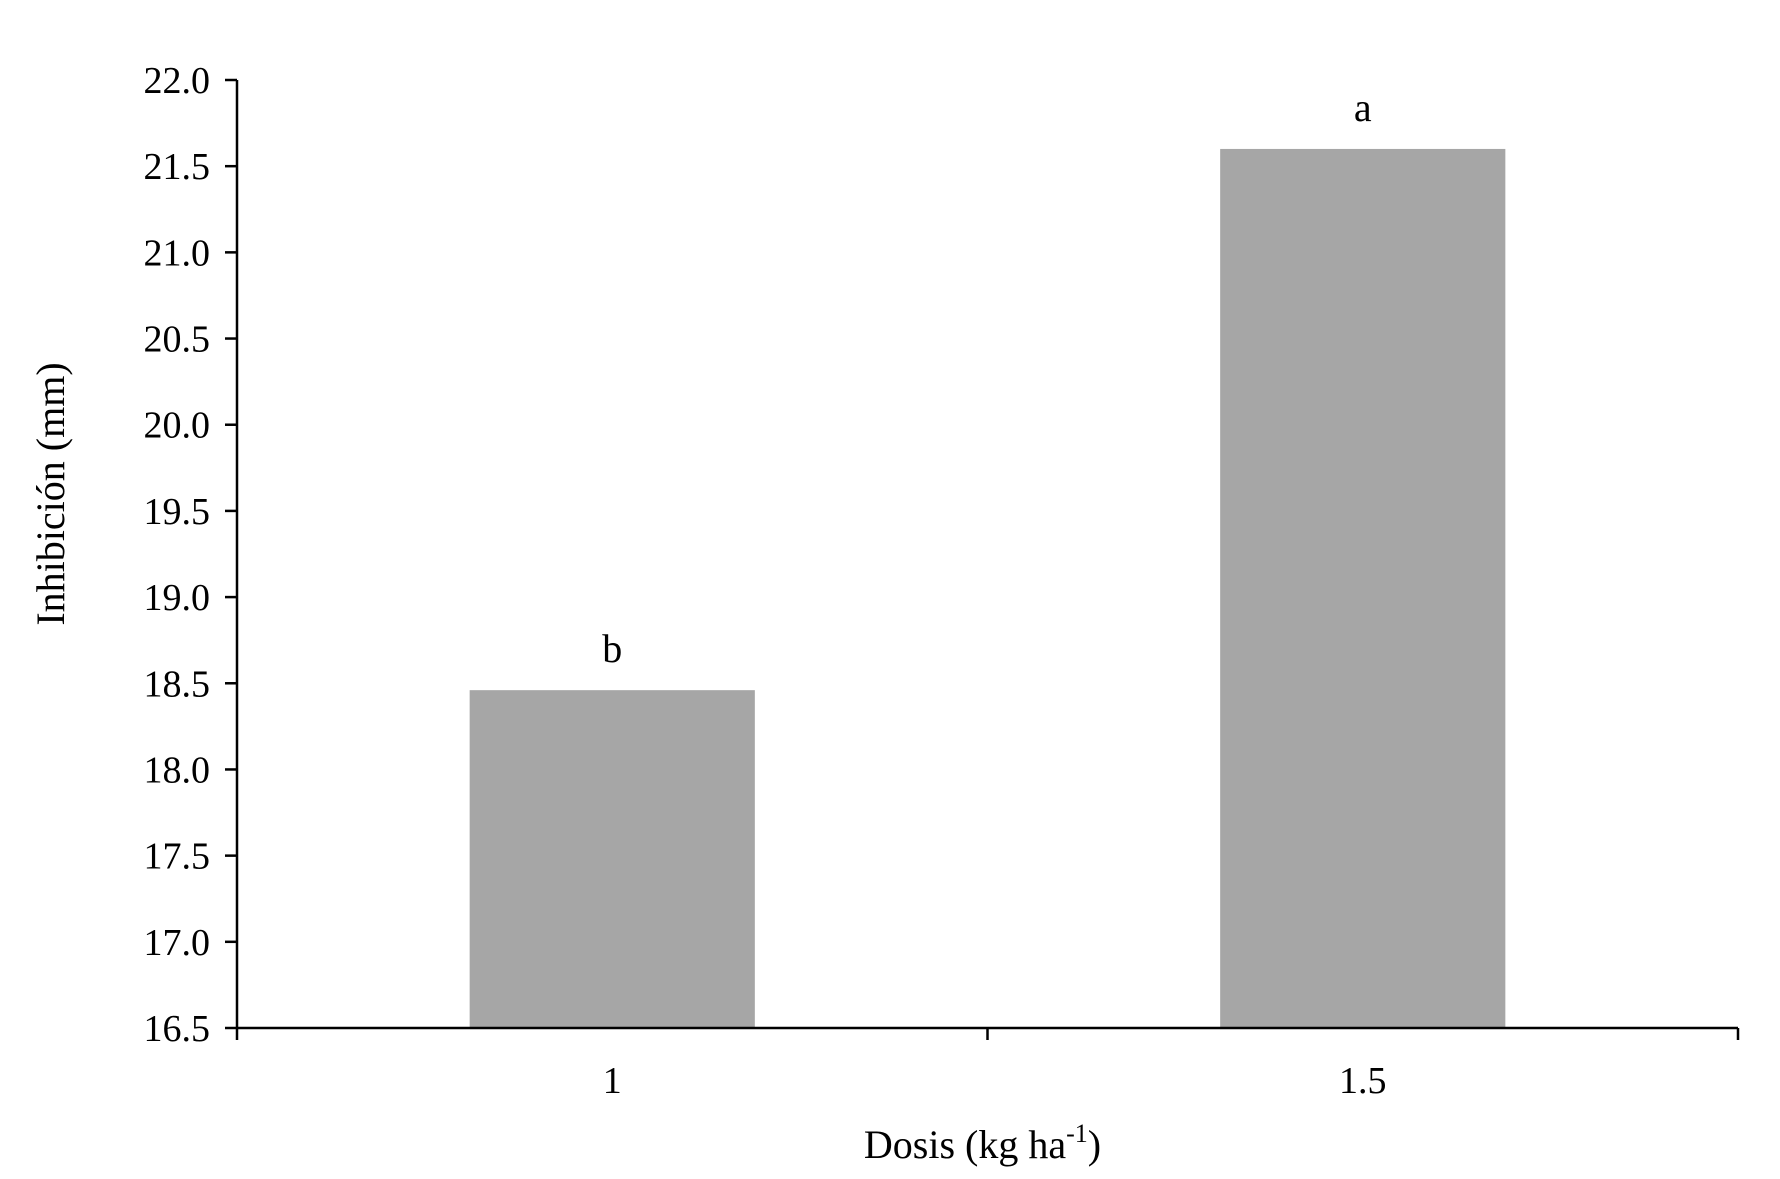  What do you see at coordinates (50, 493) in the screenshot?
I see `y-axis-title: Inhibición (mm)` at bounding box center [50, 493].